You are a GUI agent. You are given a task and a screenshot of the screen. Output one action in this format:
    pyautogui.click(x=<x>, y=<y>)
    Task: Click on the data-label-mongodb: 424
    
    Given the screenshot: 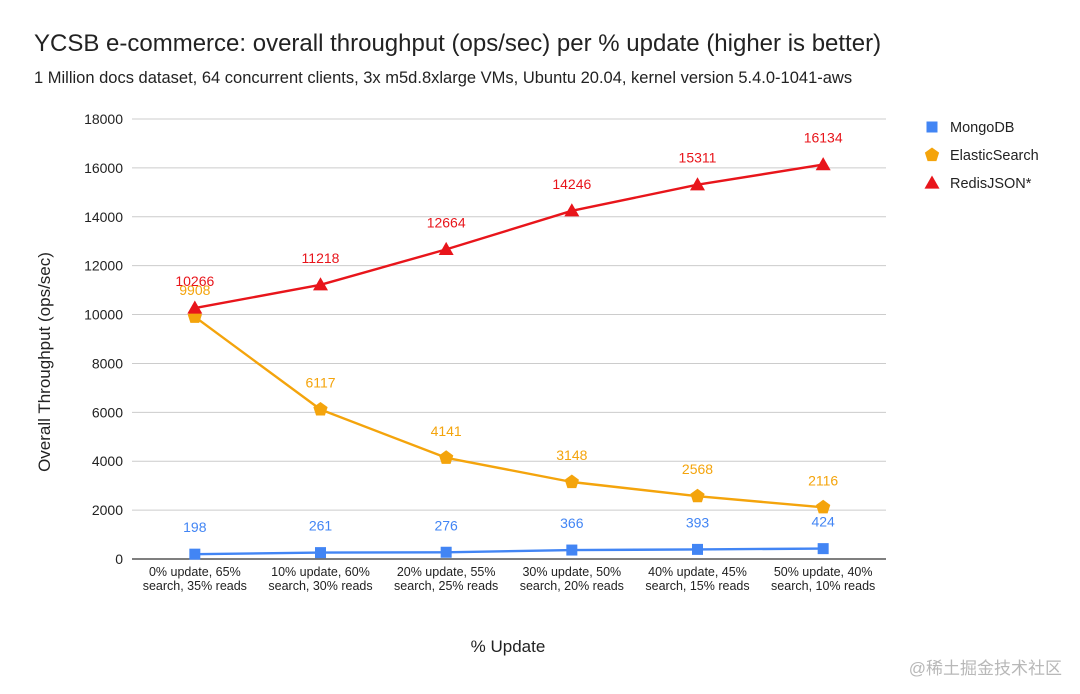 What is the action you would take?
    pyautogui.click(x=823, y=522)
    